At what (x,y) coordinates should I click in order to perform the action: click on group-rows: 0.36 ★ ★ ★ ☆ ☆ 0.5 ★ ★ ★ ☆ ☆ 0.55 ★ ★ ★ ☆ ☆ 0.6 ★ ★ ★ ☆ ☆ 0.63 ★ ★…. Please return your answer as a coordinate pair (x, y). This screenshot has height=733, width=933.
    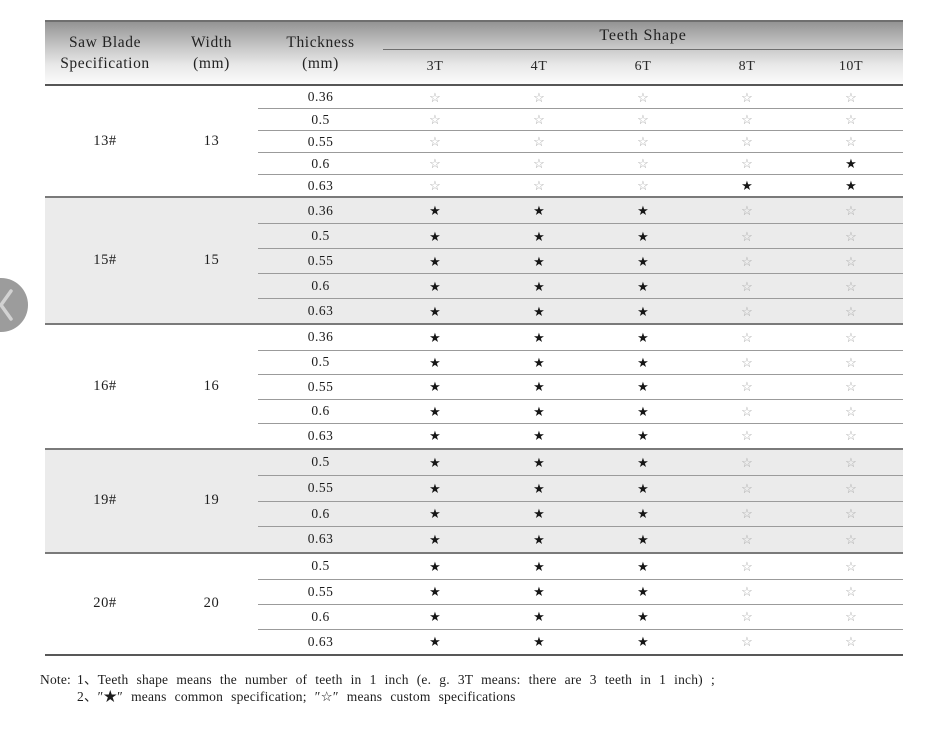
    Looking at the image, I should click on (580, 260).